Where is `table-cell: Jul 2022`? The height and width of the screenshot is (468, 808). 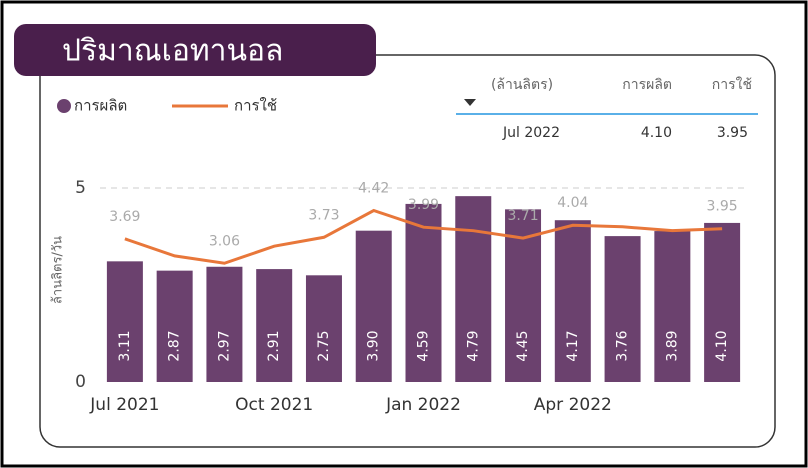
table-cell: Jul 2022 is located at coordinates (531, 133).